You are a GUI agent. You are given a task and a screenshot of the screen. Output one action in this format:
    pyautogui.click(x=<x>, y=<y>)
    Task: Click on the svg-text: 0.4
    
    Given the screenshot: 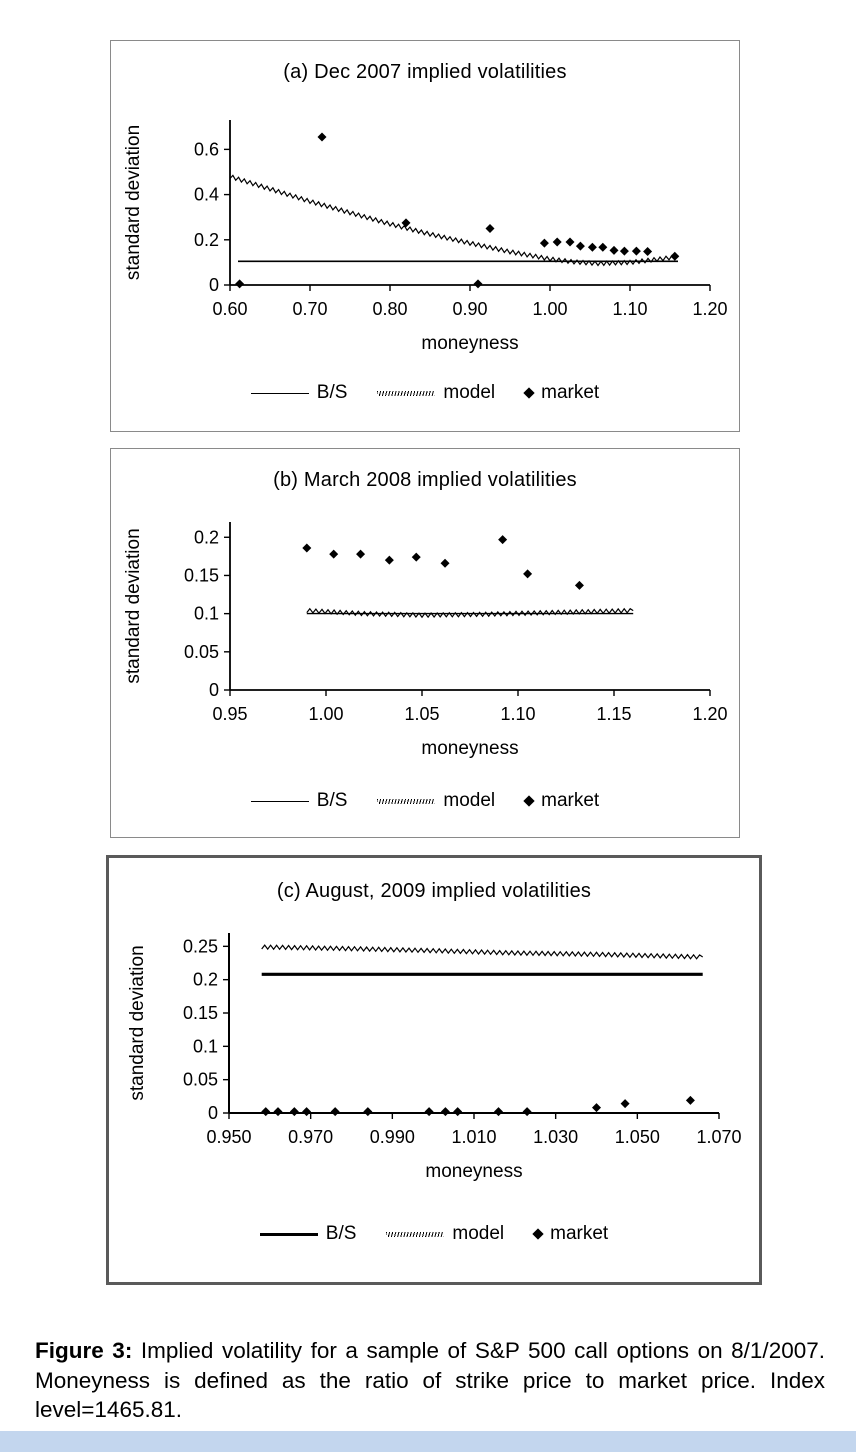 What is the action you would take?
    pyautogui.click(x=206, y=195)
    